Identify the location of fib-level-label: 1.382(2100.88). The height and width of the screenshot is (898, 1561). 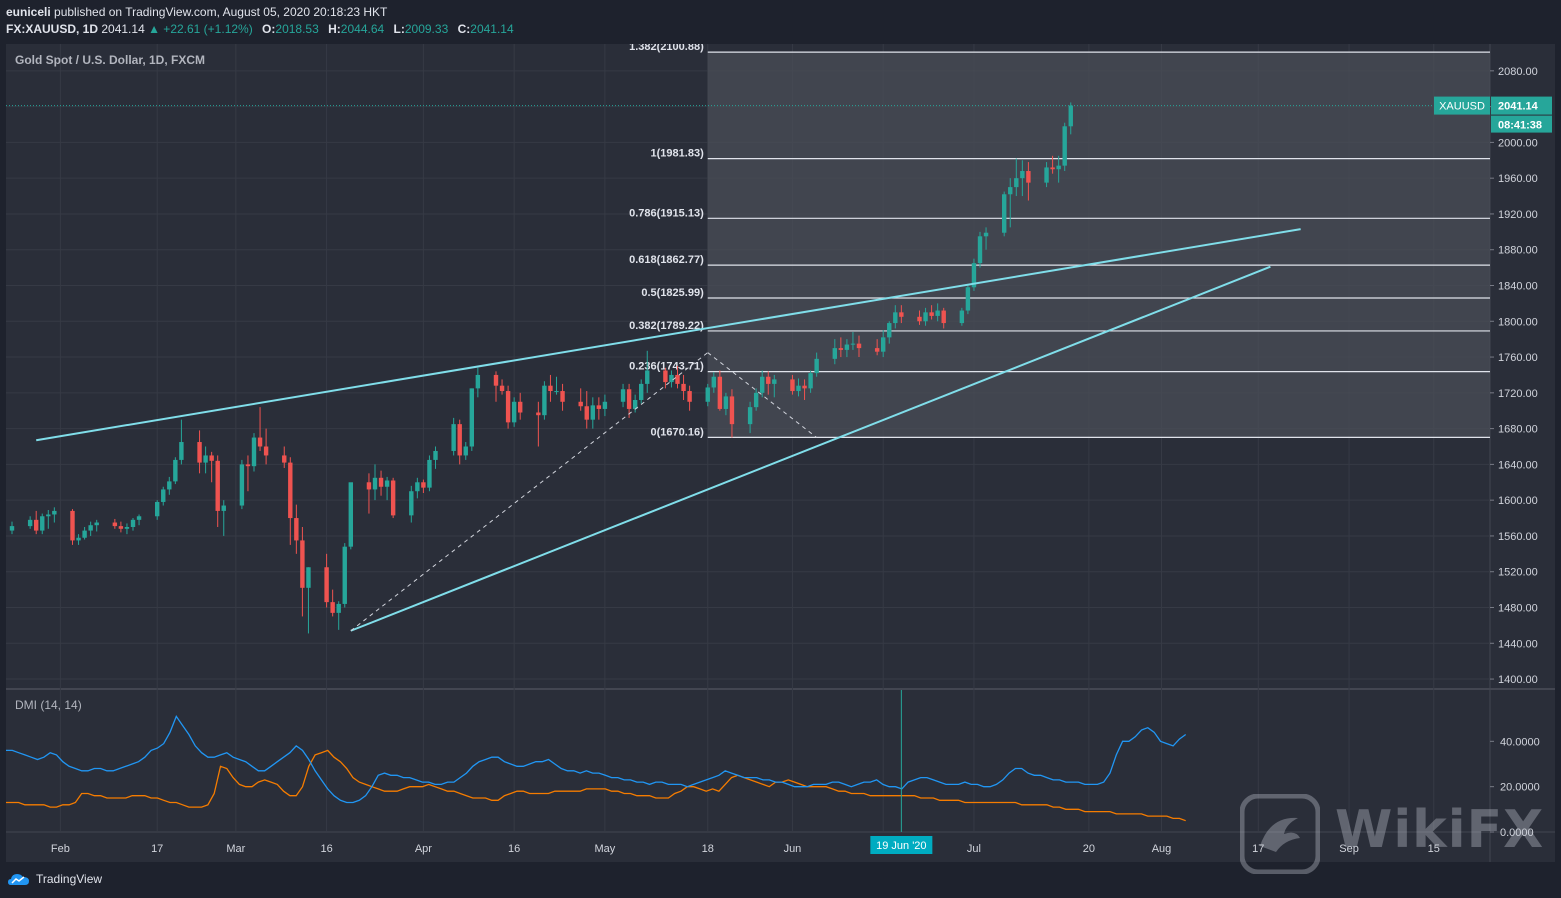
(666, 48).